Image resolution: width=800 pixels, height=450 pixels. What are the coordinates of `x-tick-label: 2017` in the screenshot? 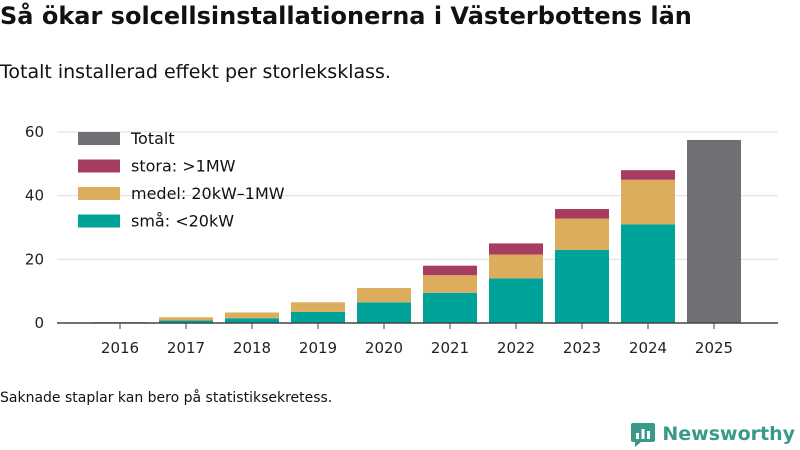 It's located at (186, 348).